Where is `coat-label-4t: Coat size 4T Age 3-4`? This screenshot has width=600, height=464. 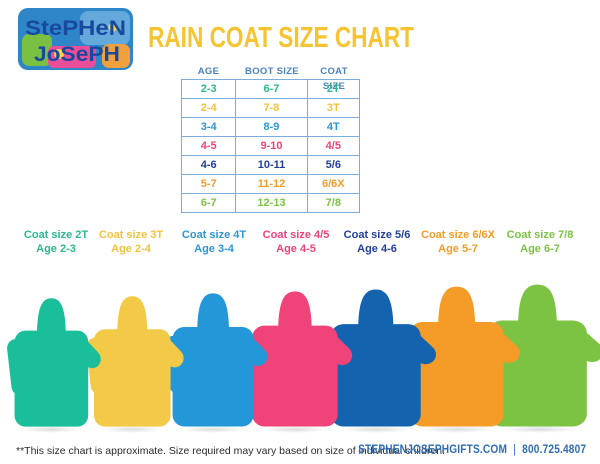
coat-label-4t: Coat size 4T Age 3-4 is located at coordinates (214, 242).